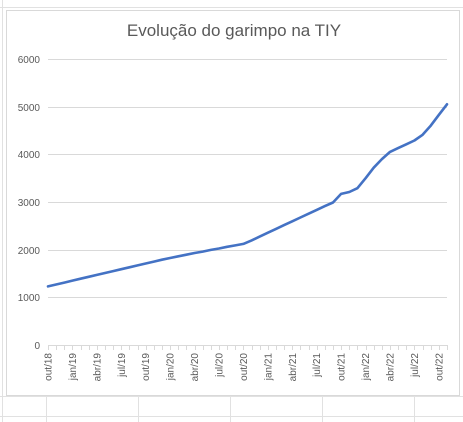  Describe the element at coordinates (391, 367) in the screenshot. I see `x-tick-label: abr/22` at that location.